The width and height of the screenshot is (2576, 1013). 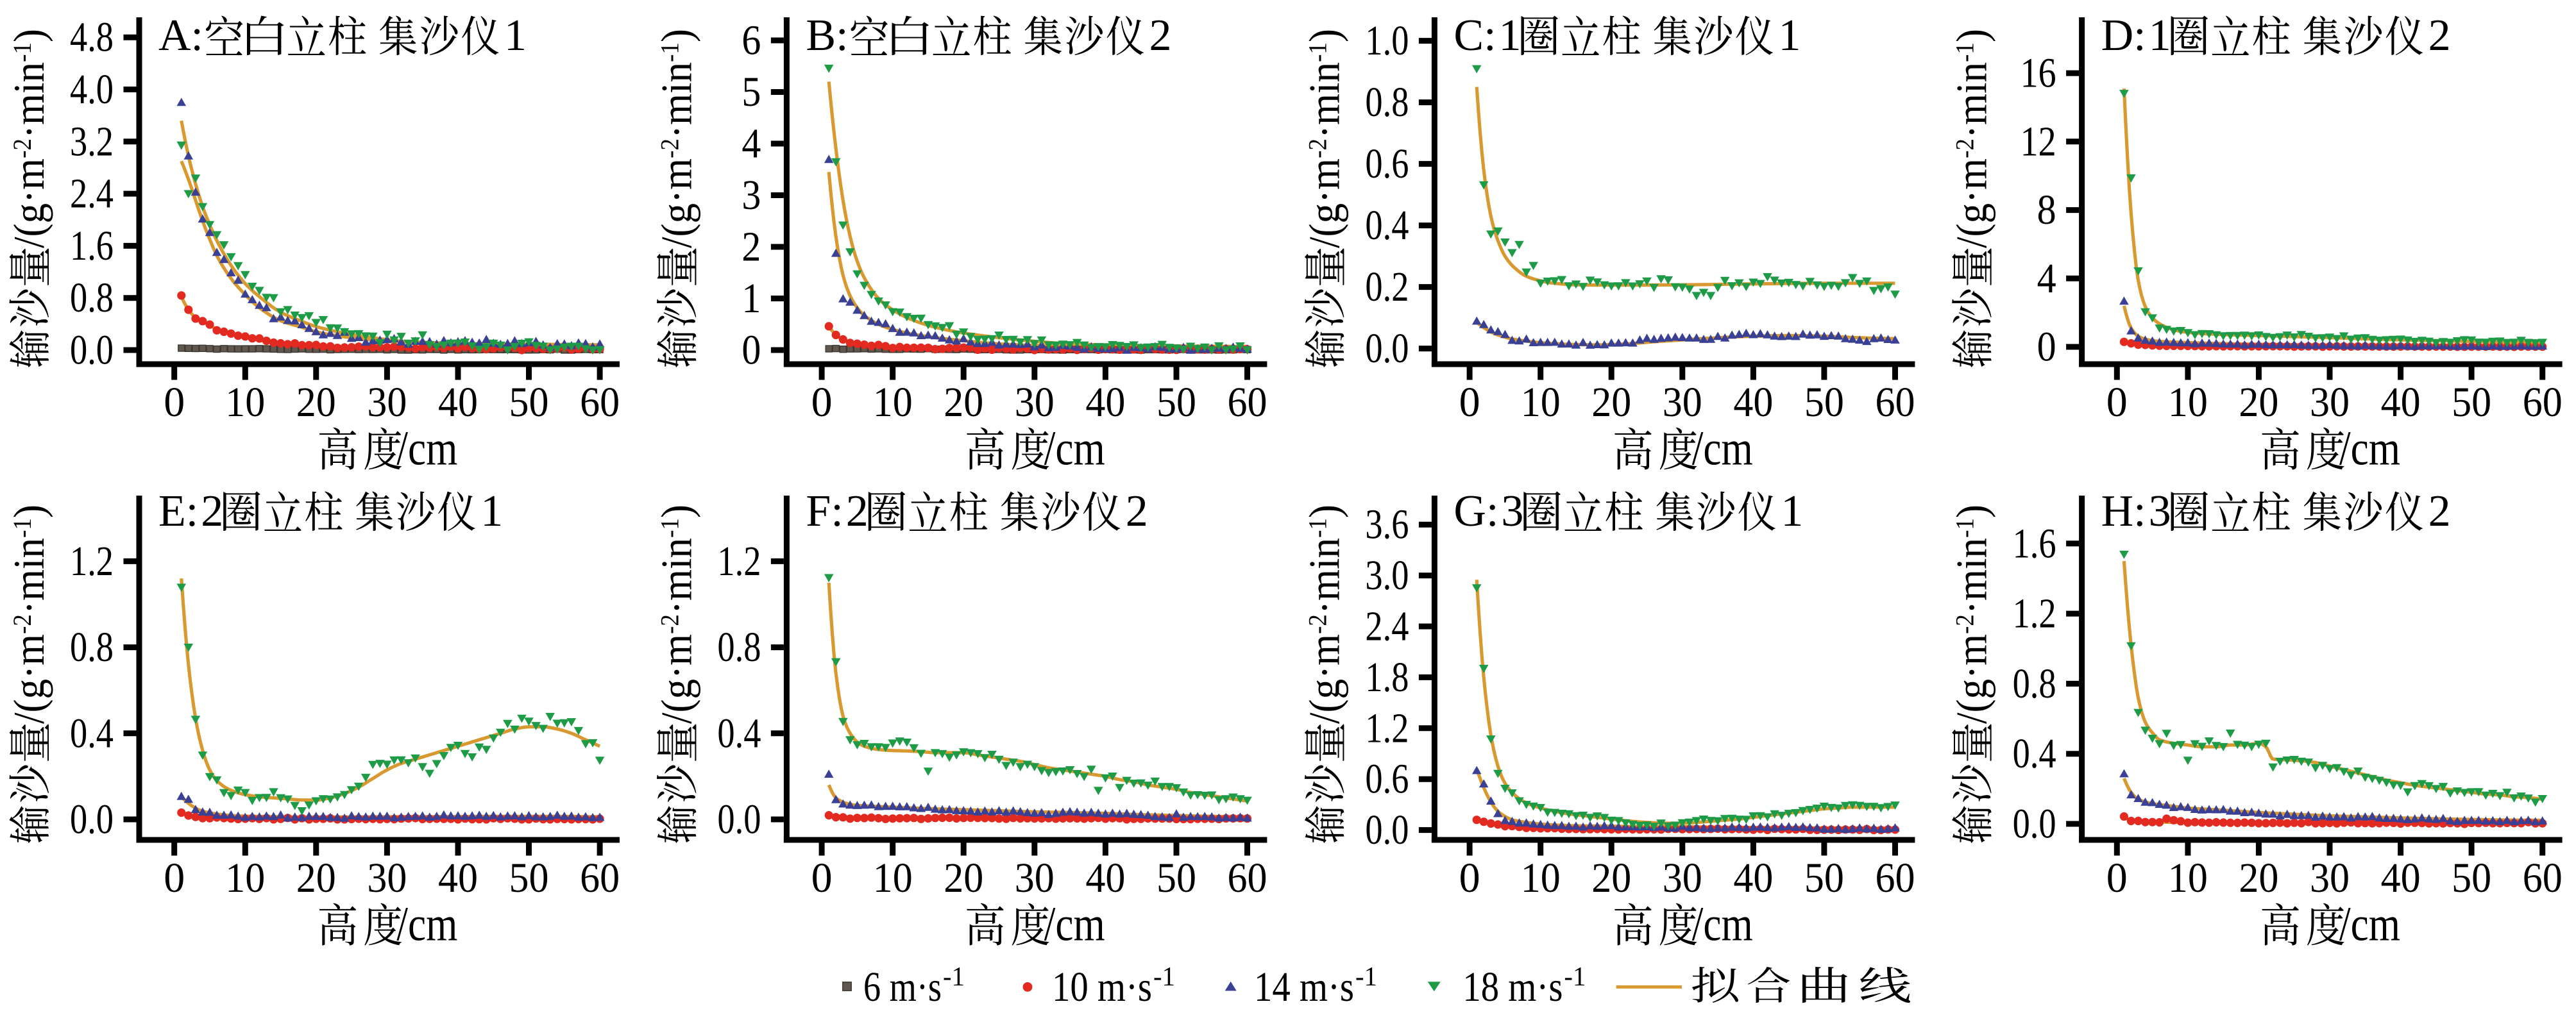 I want to click on svg-text: 4.0, so click(x=92, y=89).